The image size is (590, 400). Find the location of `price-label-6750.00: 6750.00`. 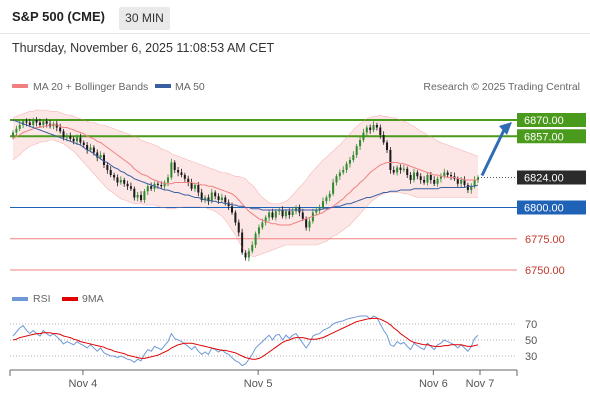

price-label-6750.00: 6750.00 is located at coordinates (545, 271).